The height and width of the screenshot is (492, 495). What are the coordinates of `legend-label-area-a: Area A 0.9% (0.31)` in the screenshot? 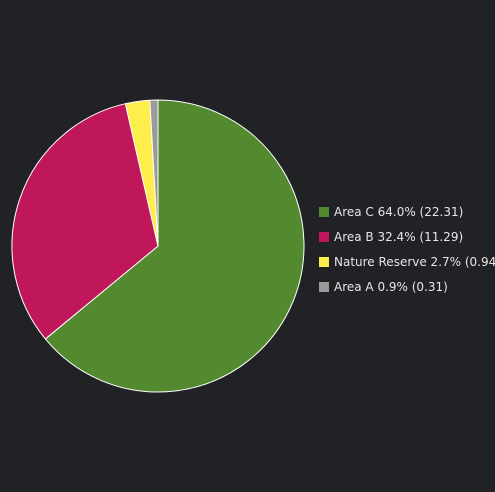 It's located at (391, 286).